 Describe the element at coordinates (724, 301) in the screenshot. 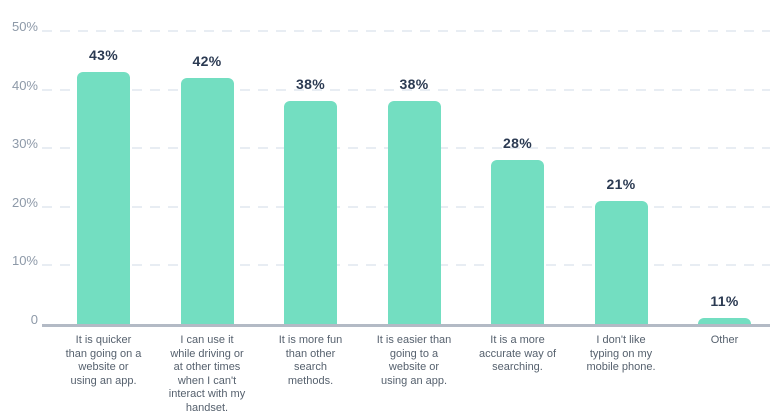

I see `bar-value-label: 11%` at that location.